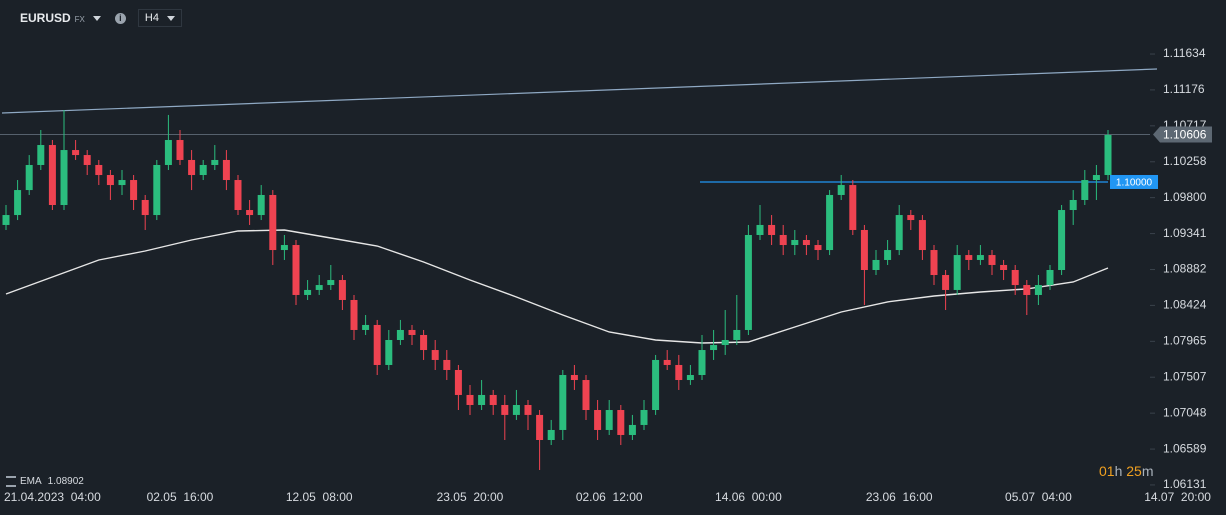  I want to click on last-price-tag, so click(1182, 134).